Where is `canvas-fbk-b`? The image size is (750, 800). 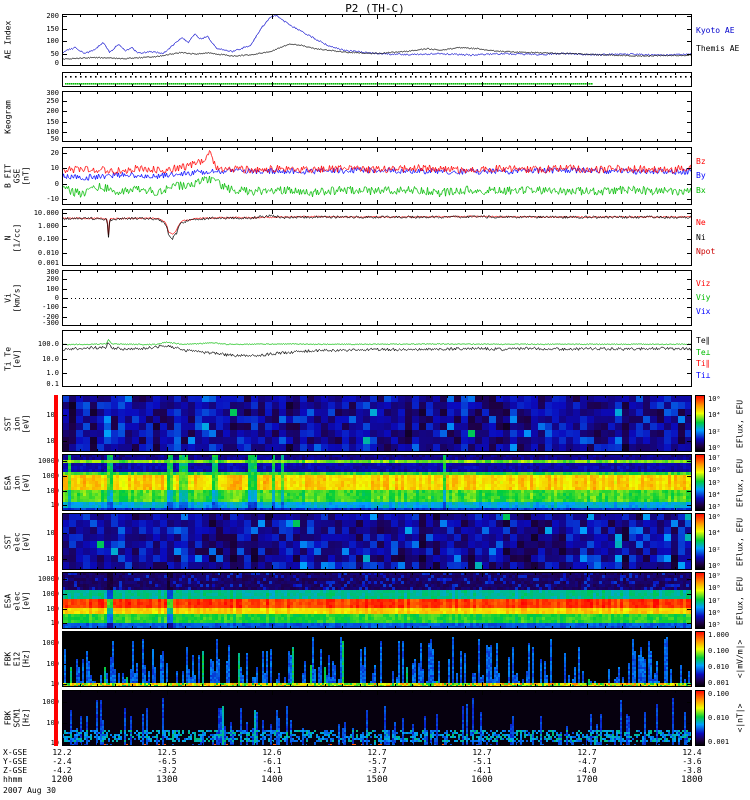 canvas-fbk-b is located at coordinates (377, 718).